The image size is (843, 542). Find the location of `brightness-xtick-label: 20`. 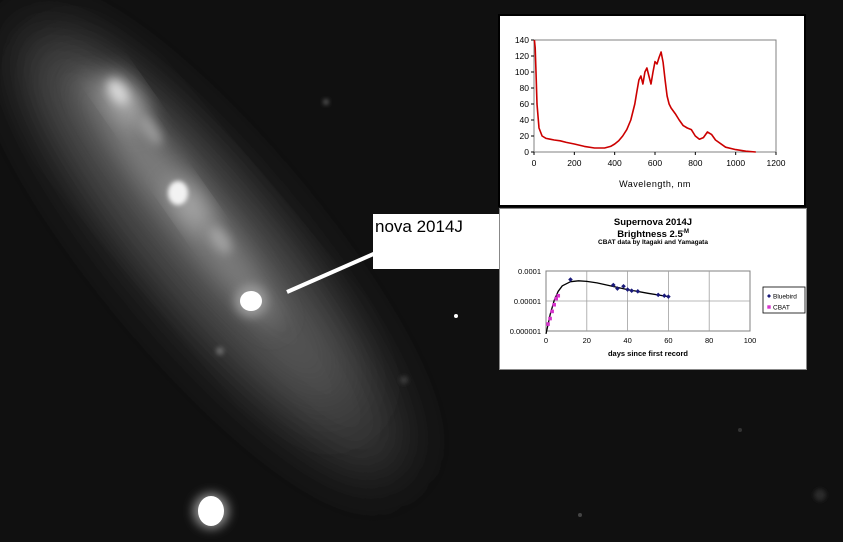

brightness-xtick-label: 20 is located at coordinates (587, 340).